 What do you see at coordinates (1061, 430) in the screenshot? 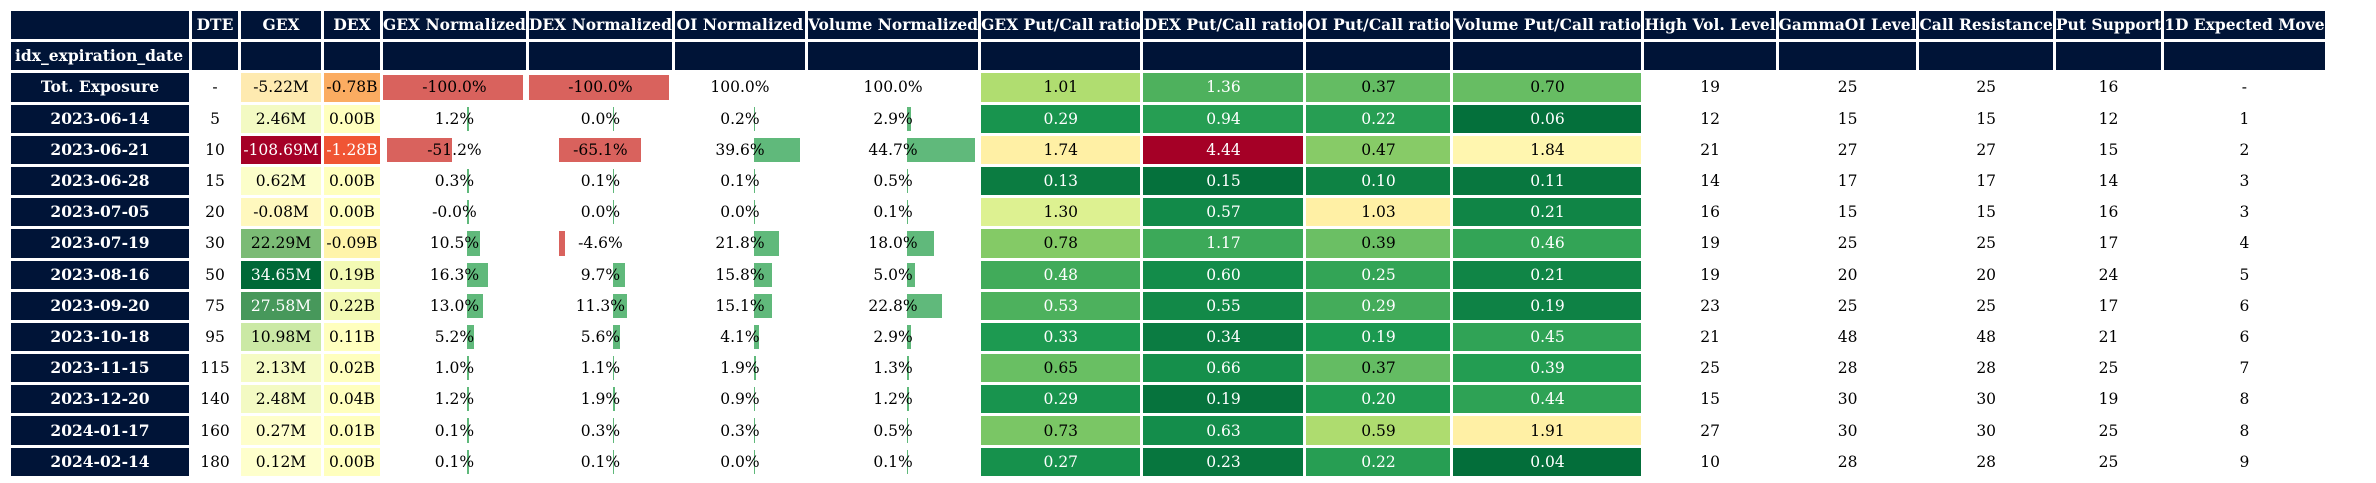
I see `ratio-cell: 0.73` at bounding box center [1061, 430].